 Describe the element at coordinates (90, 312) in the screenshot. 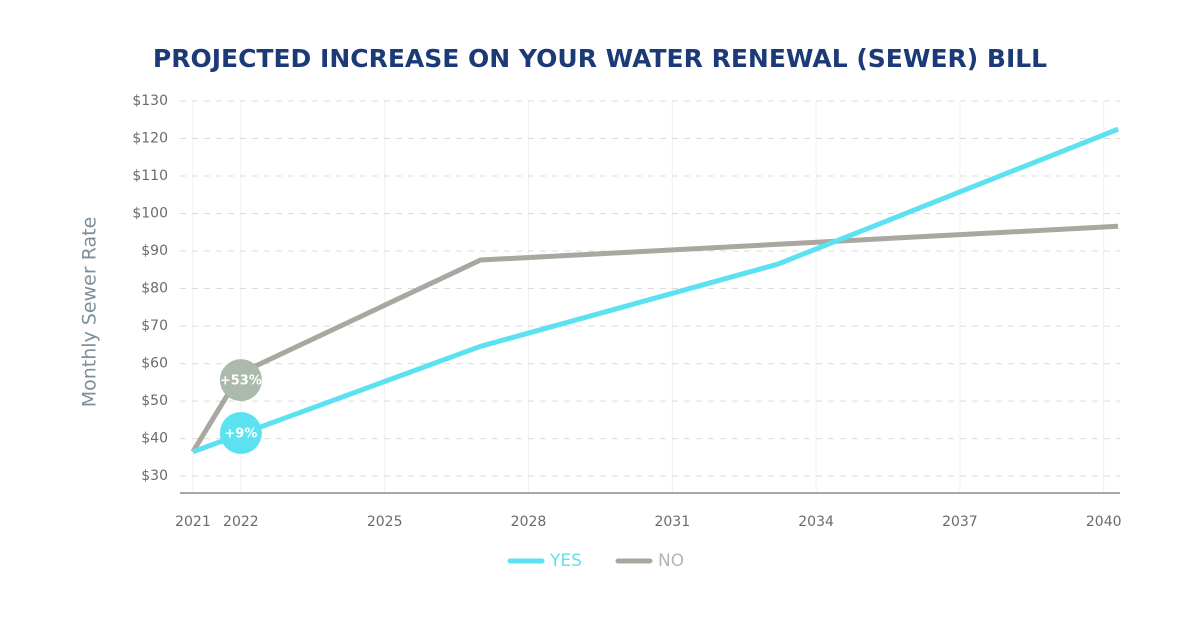

I see `y-axis-label: Monthly Sewer Rate` at that location.